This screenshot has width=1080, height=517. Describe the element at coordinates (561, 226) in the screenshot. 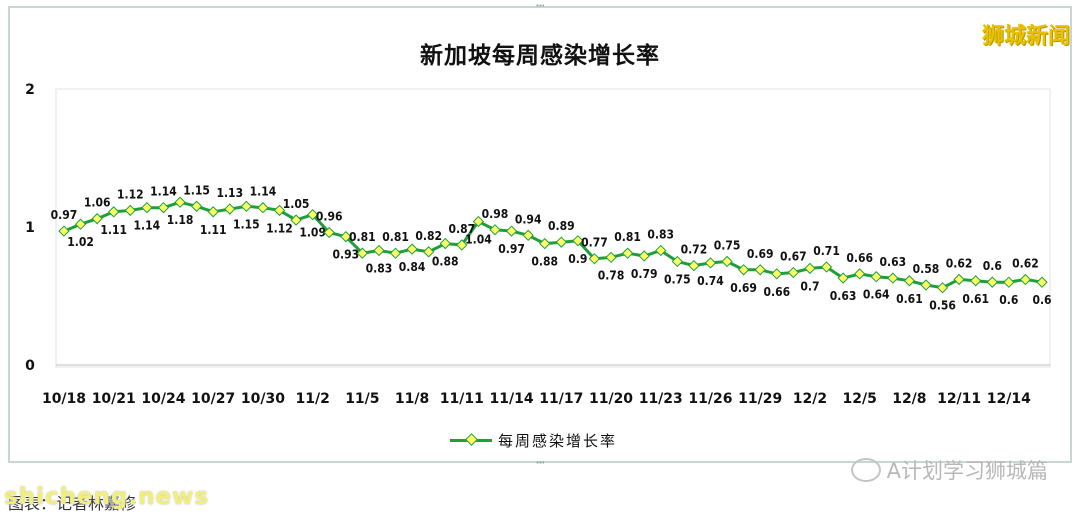

I see `data-label: 0.89` at that location.